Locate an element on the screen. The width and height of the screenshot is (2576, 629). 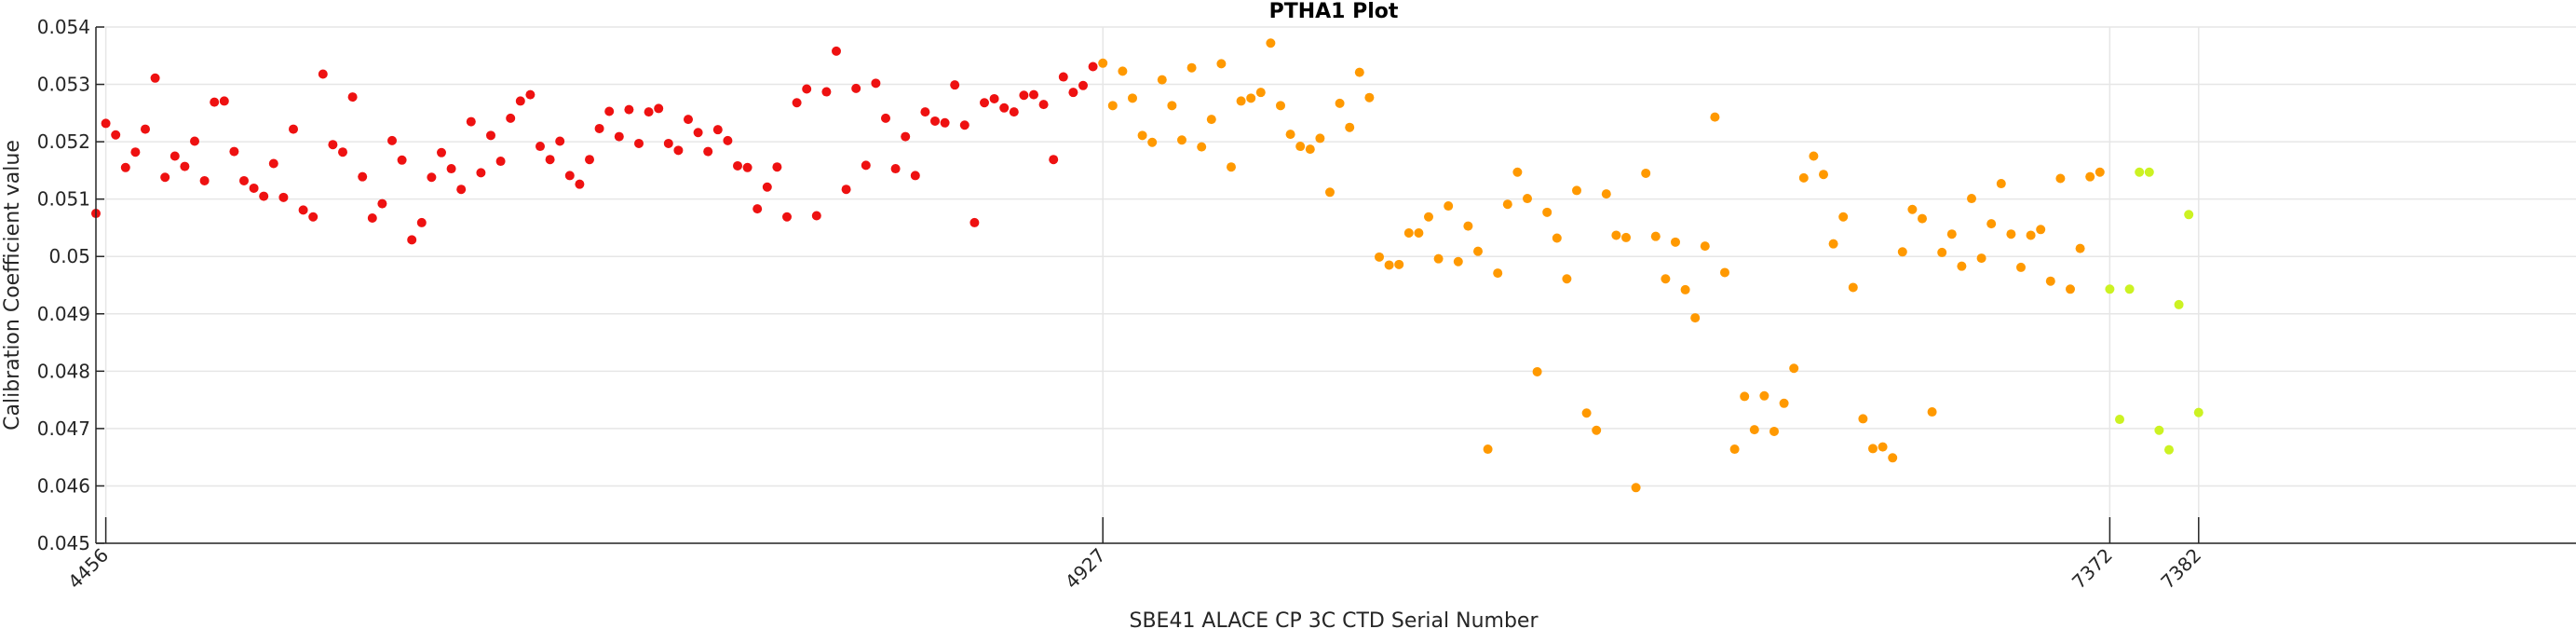
y-tick-label: 0.047 is located at coordinates (63, 428).